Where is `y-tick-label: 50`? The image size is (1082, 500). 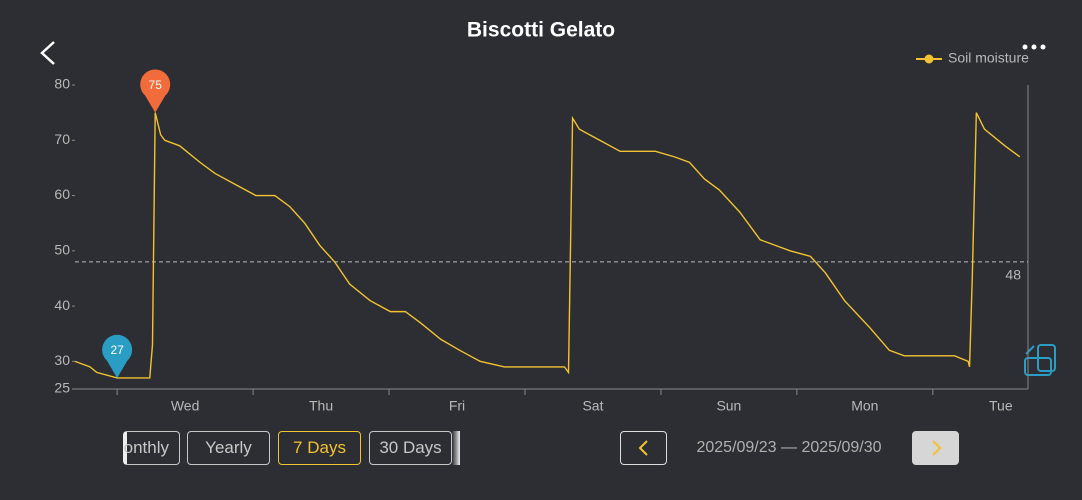
y-tick-label: 50 is located at coordinates (62, 250).